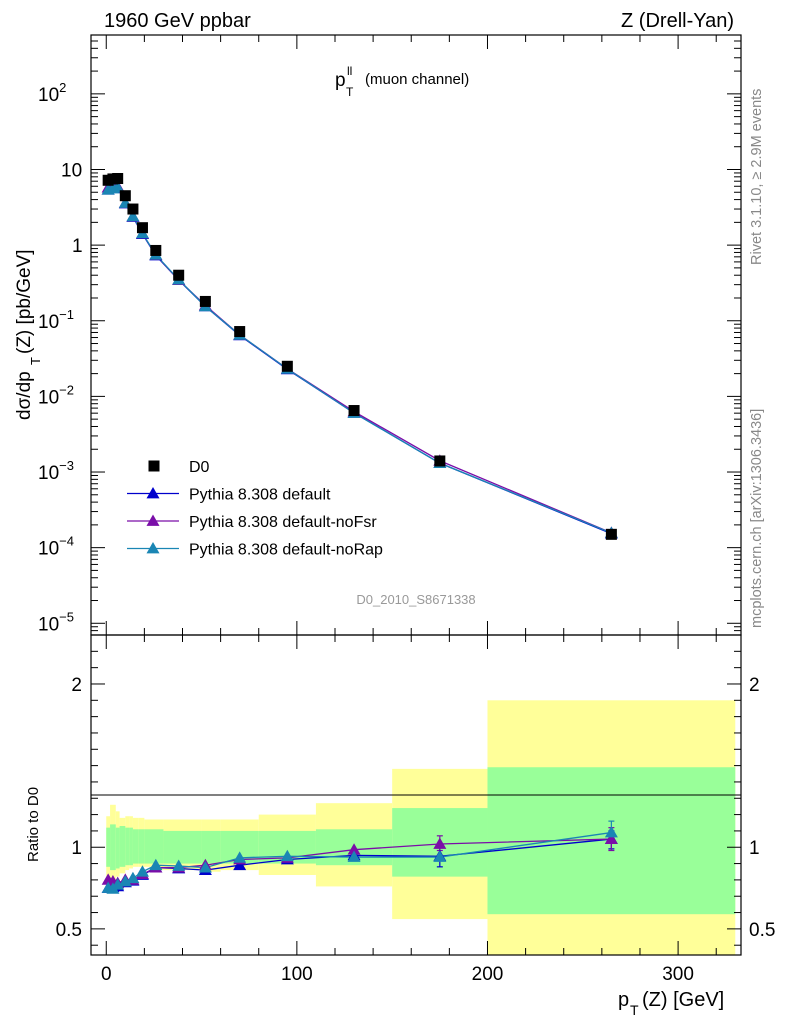  What do you see at coordinates (154, 466) in the screenshot?
I see `legend-marker-data` at bounding box center [154, 466].